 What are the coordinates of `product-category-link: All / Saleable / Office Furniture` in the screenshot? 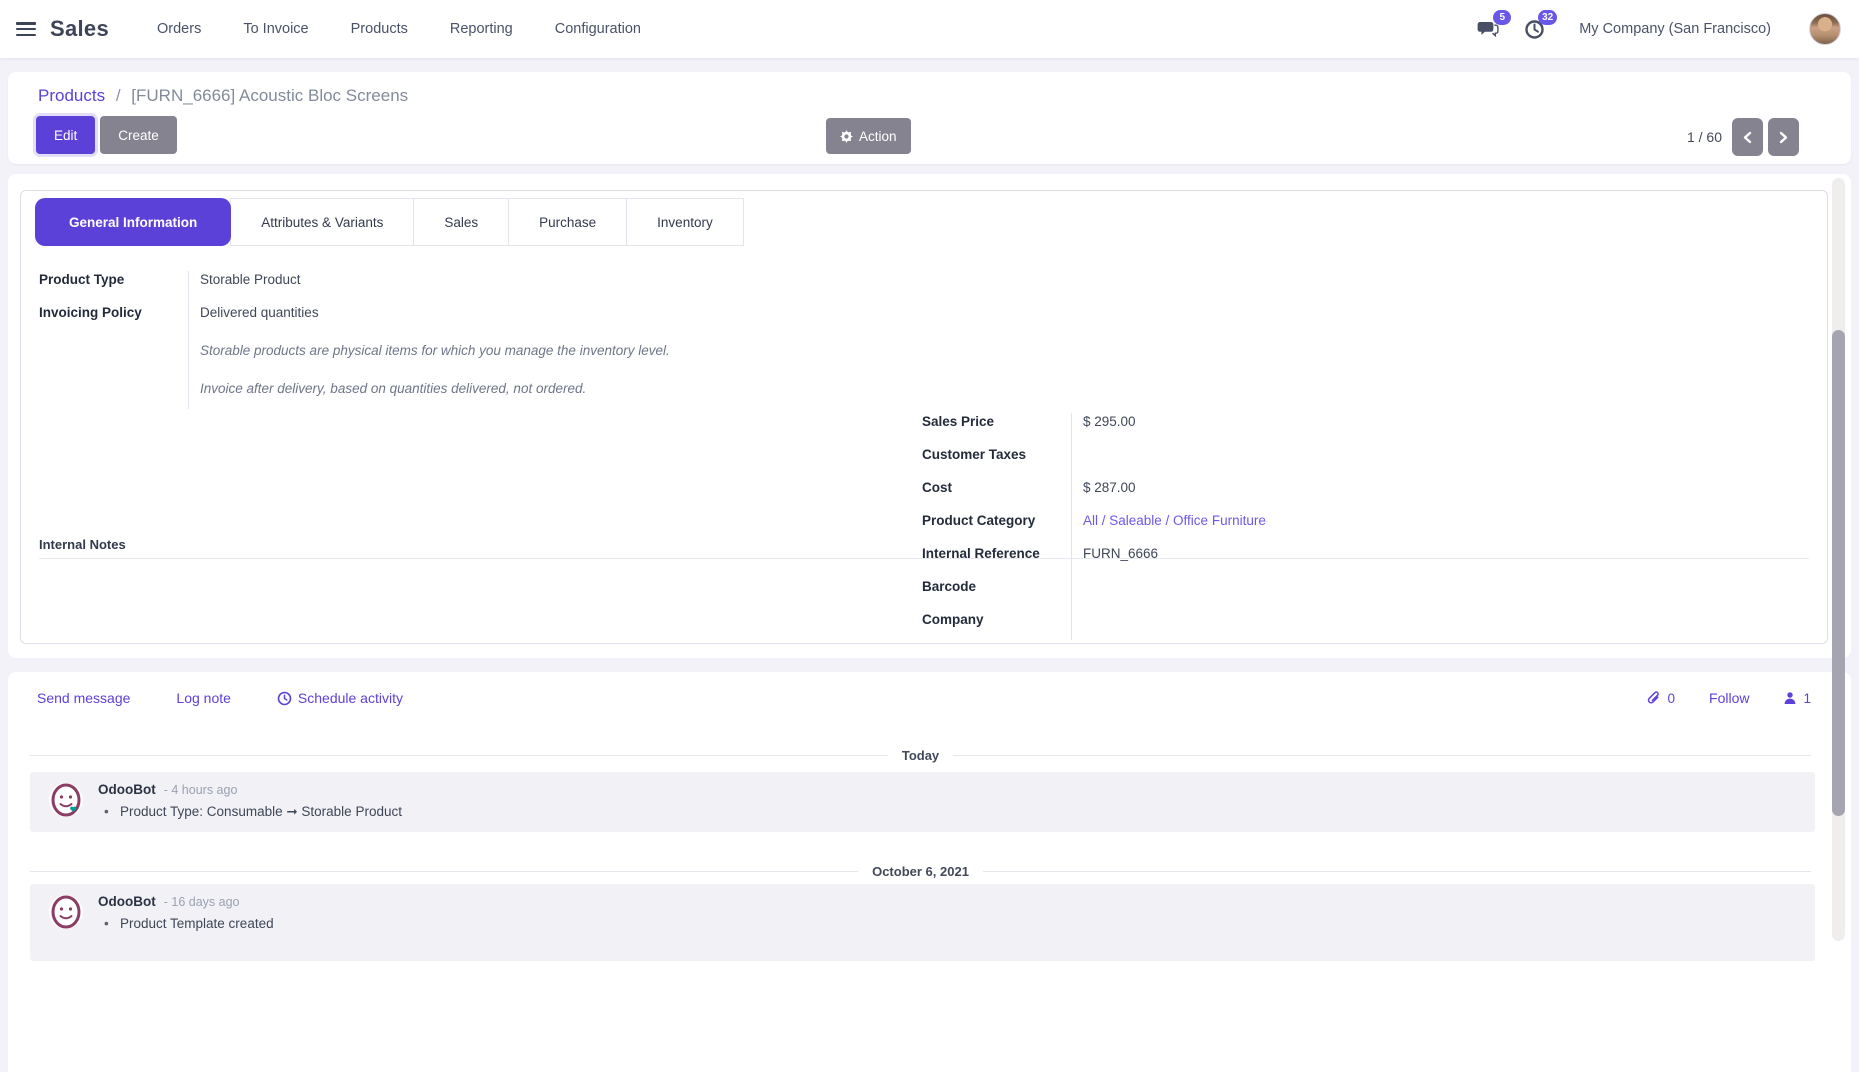 It's located at (1174, 520).